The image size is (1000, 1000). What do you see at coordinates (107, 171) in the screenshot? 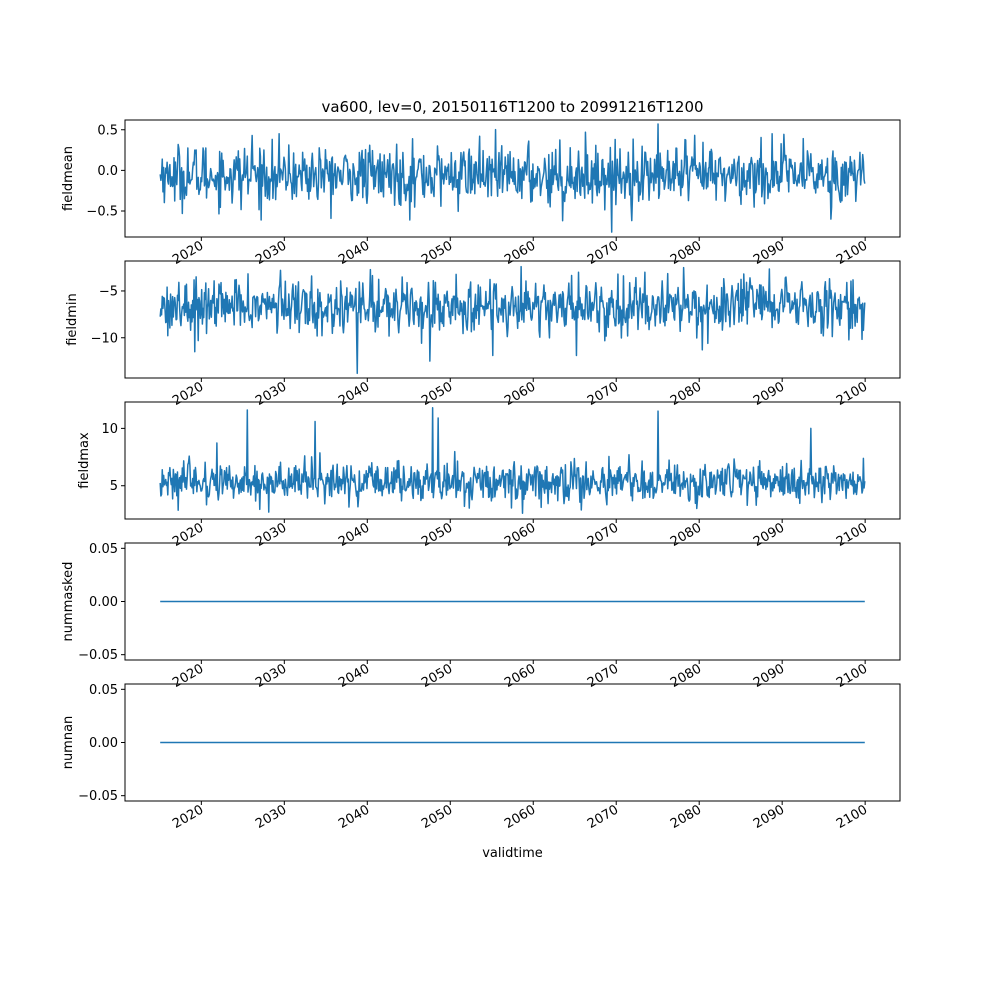
I see `y-tick-label: 0.0` at bounding box center [107, 171].